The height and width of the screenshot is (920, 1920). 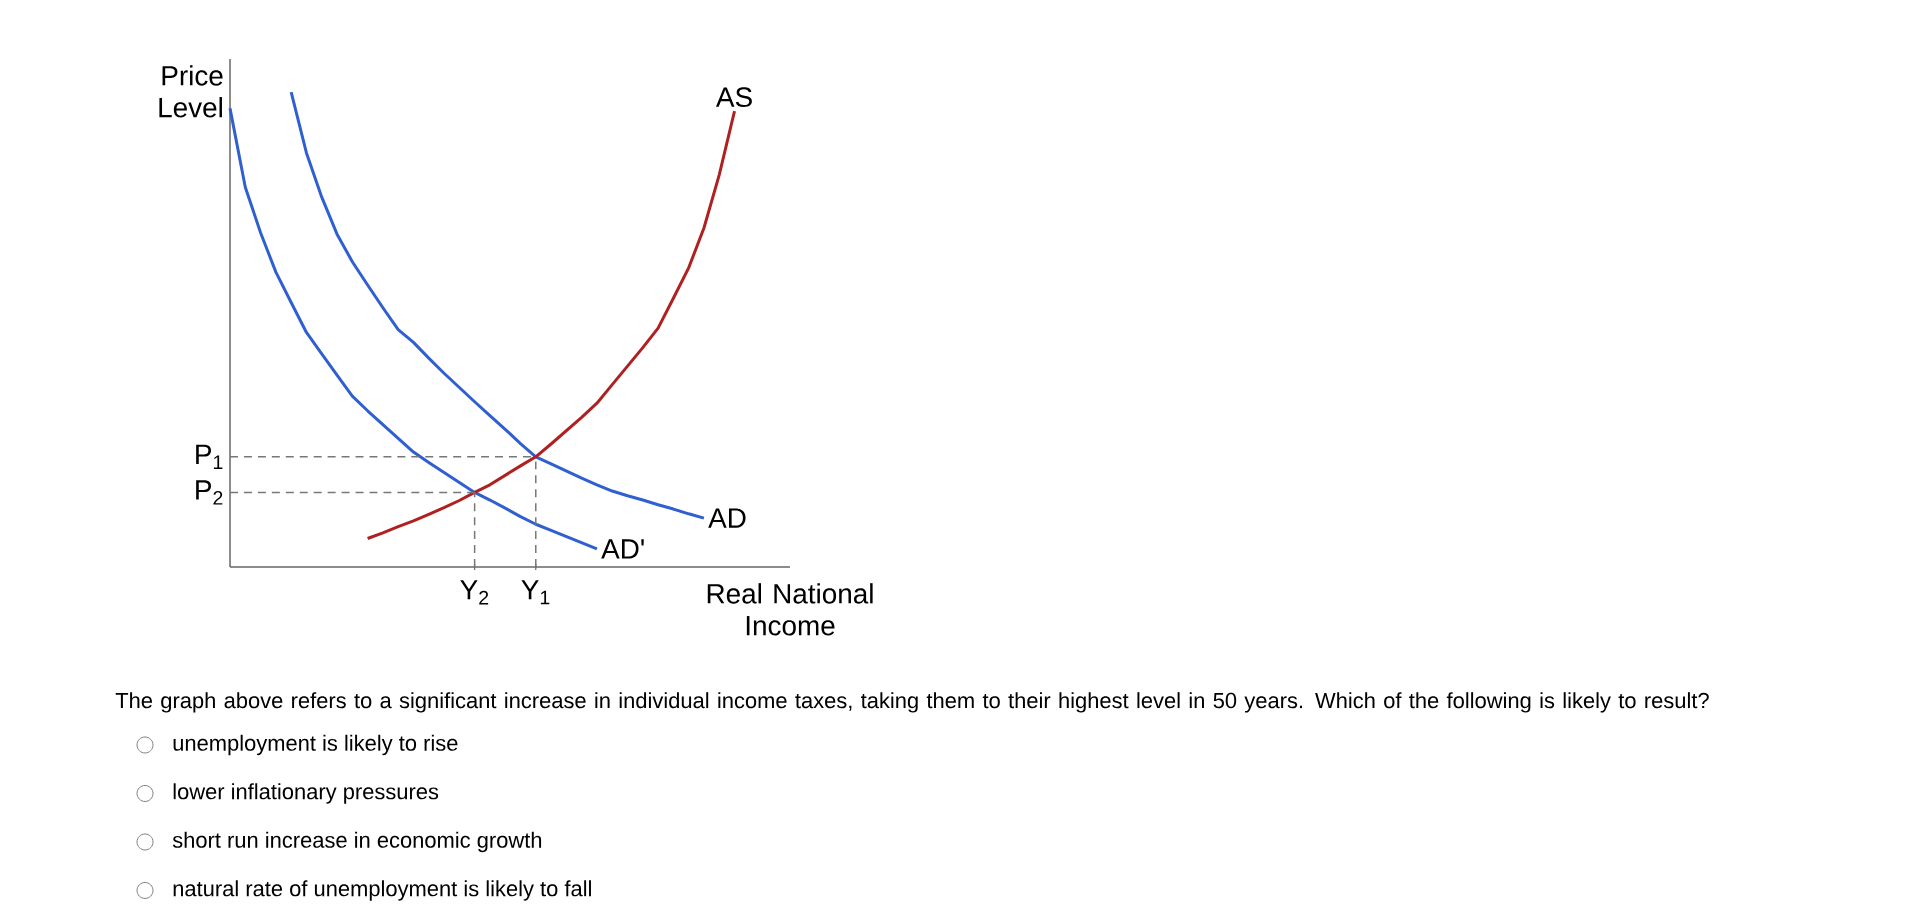 What do you see at coordinates (209, 492) in the screenshot?
I see `ref-line-label: P$_{2}$` at bounding box center [209, 492].